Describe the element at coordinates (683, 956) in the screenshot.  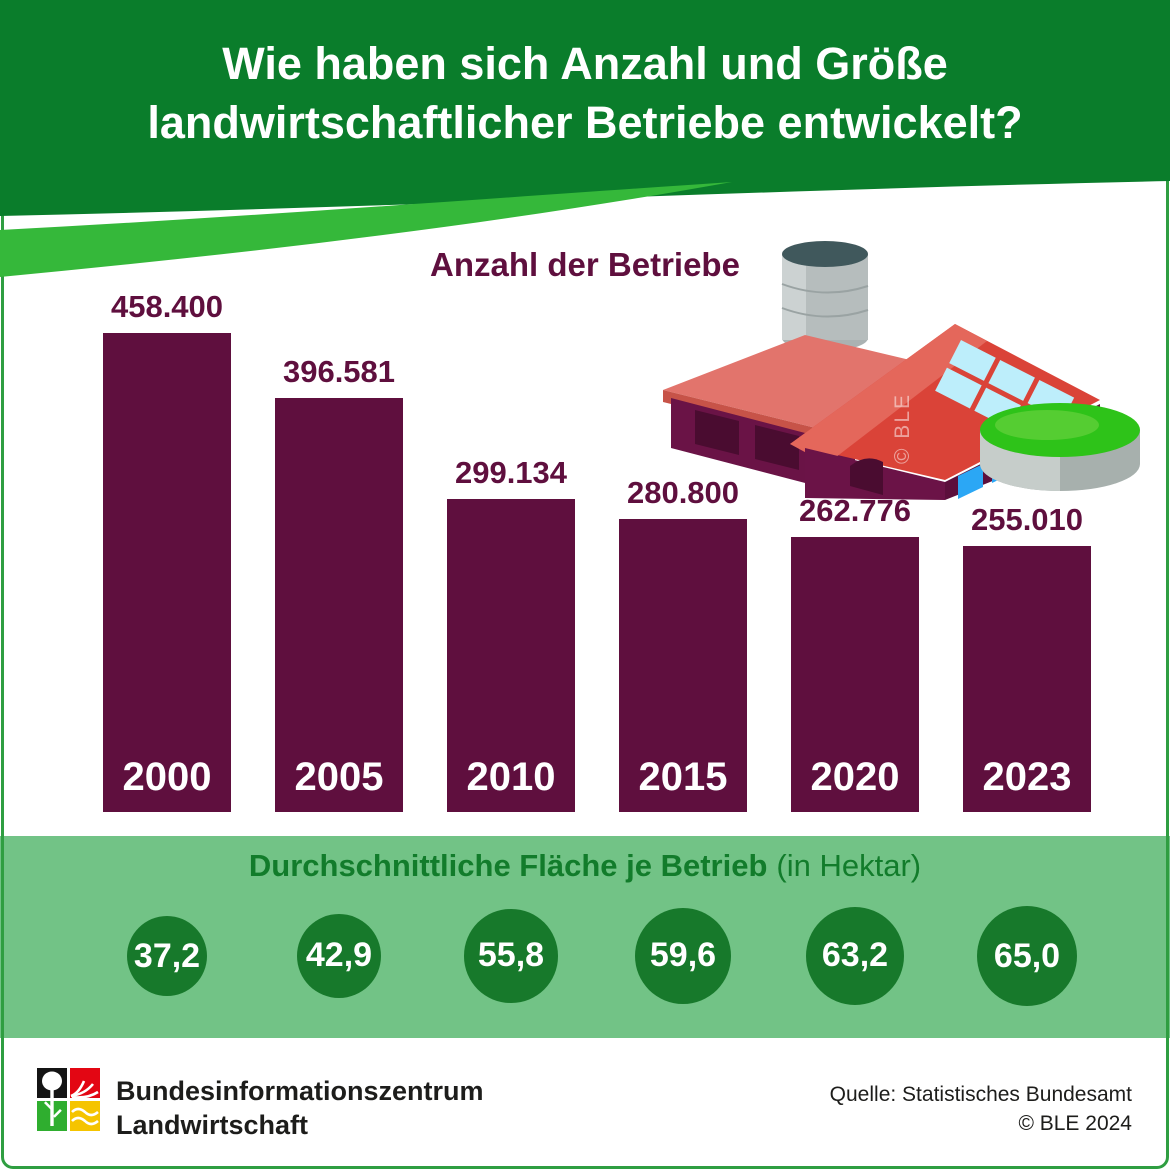
I see `area-circle: 59,6` at that location.